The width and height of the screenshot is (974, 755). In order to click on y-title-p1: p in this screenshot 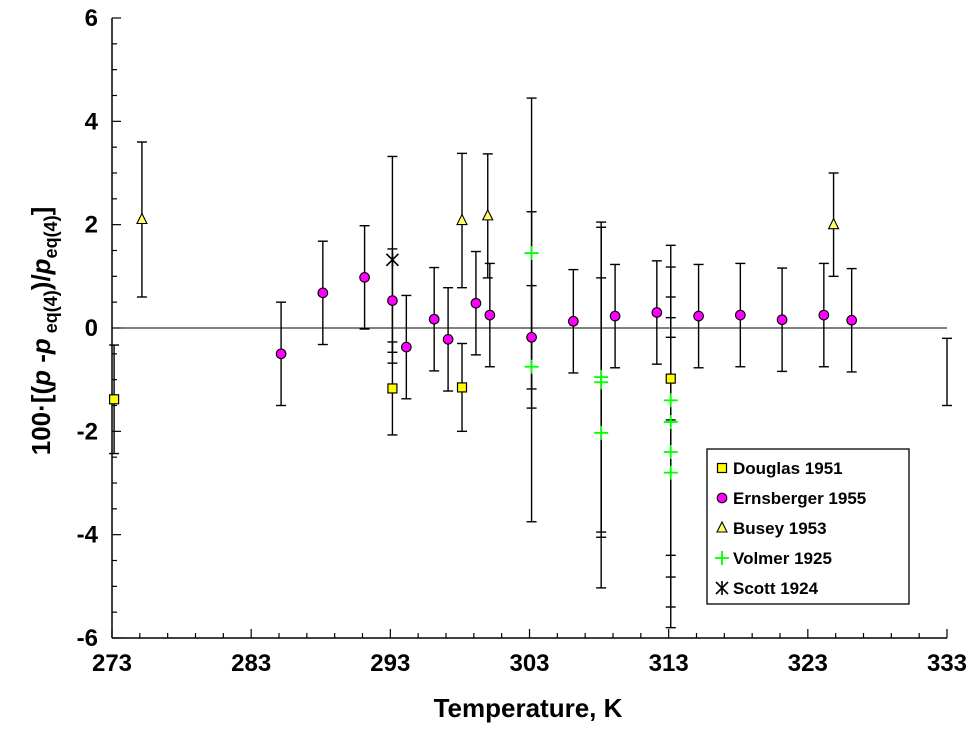, I will do `click(41, 378)`.